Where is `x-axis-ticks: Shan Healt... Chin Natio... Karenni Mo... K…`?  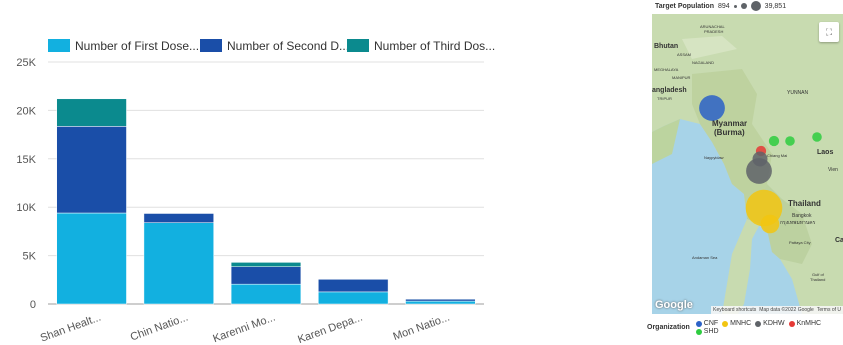
x-axis-ticks: Shan Healt... Chin Natio... Karenni Mo... K… is located at coordinates (245, 328).